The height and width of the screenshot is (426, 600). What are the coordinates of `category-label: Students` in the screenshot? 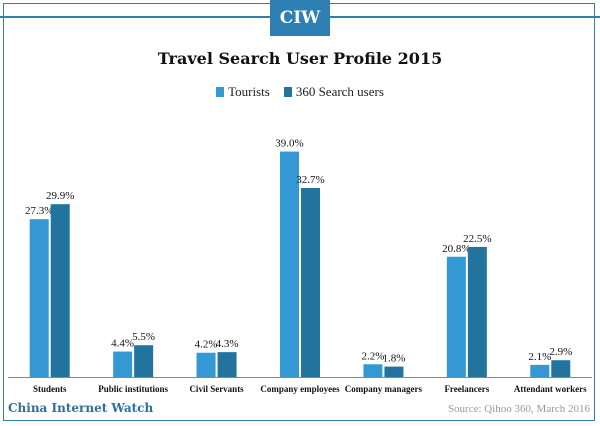 It's located at (50, 389).